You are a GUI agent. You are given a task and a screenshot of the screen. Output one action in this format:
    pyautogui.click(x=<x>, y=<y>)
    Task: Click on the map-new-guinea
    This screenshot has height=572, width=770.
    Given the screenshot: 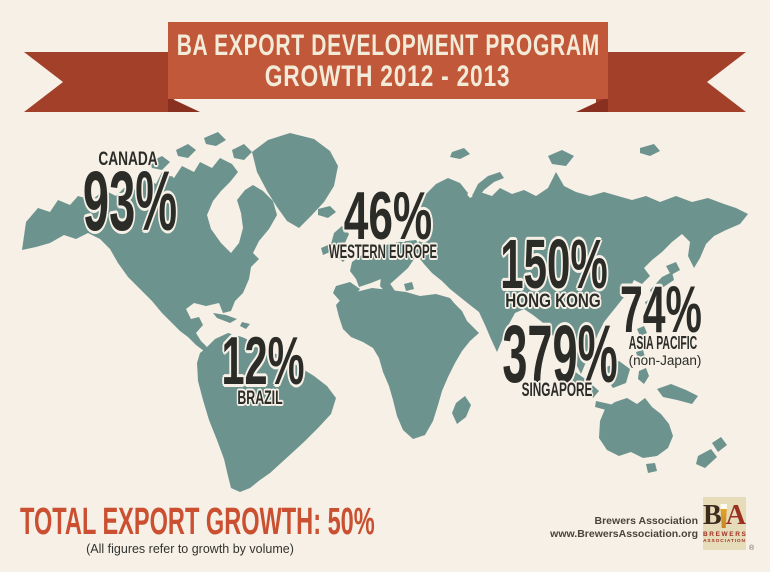 What is the action you would take?
    pyautogui.click(x=677, y=394)
    